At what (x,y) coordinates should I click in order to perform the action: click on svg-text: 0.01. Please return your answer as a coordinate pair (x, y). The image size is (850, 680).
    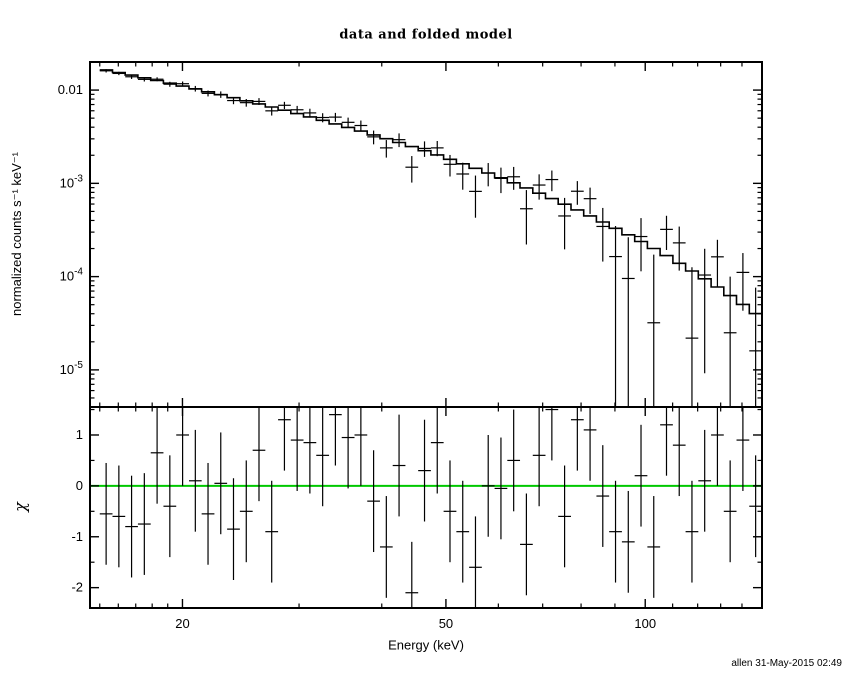
    Looking at the image, I should click on (70, 89).